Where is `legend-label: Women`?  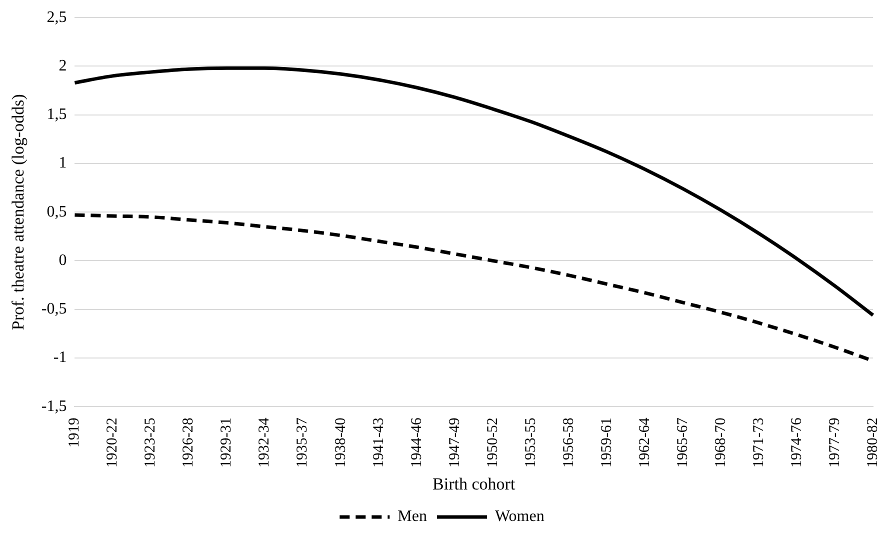
legend-label: Women is located at coordinates (519, 517).